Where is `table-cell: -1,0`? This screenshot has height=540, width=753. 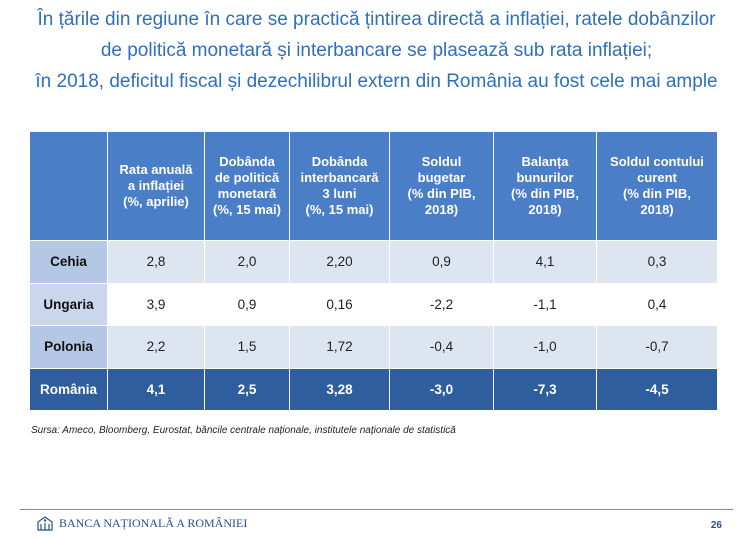 table-cell: -1,0 is located at coordinates (545, 347).